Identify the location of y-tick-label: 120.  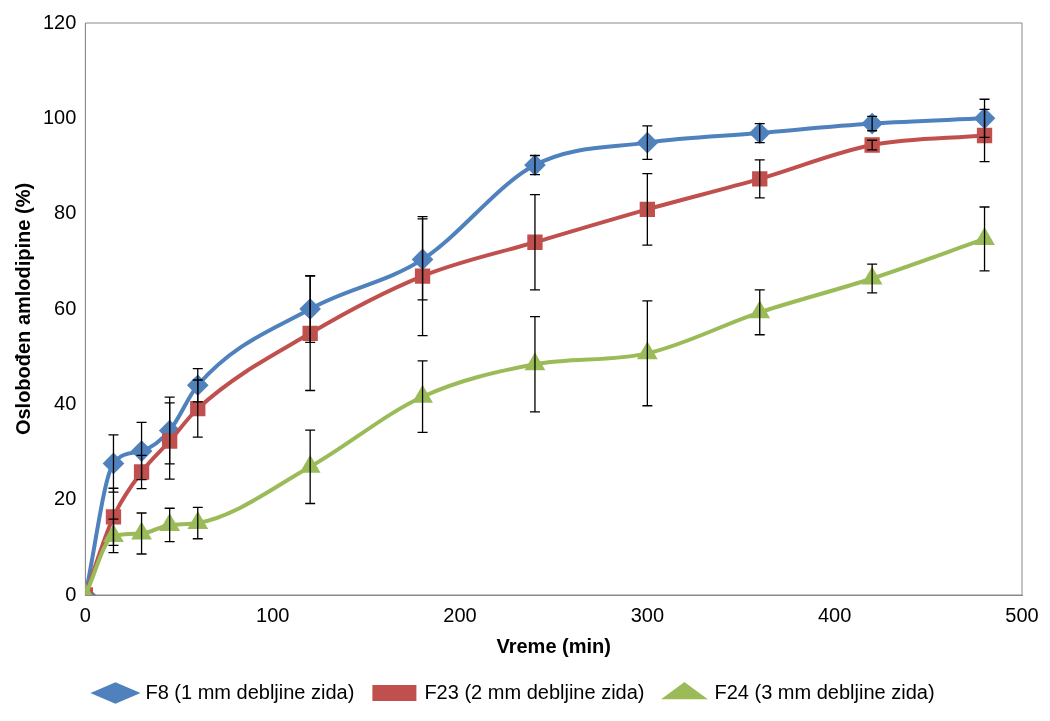
(59, 21).